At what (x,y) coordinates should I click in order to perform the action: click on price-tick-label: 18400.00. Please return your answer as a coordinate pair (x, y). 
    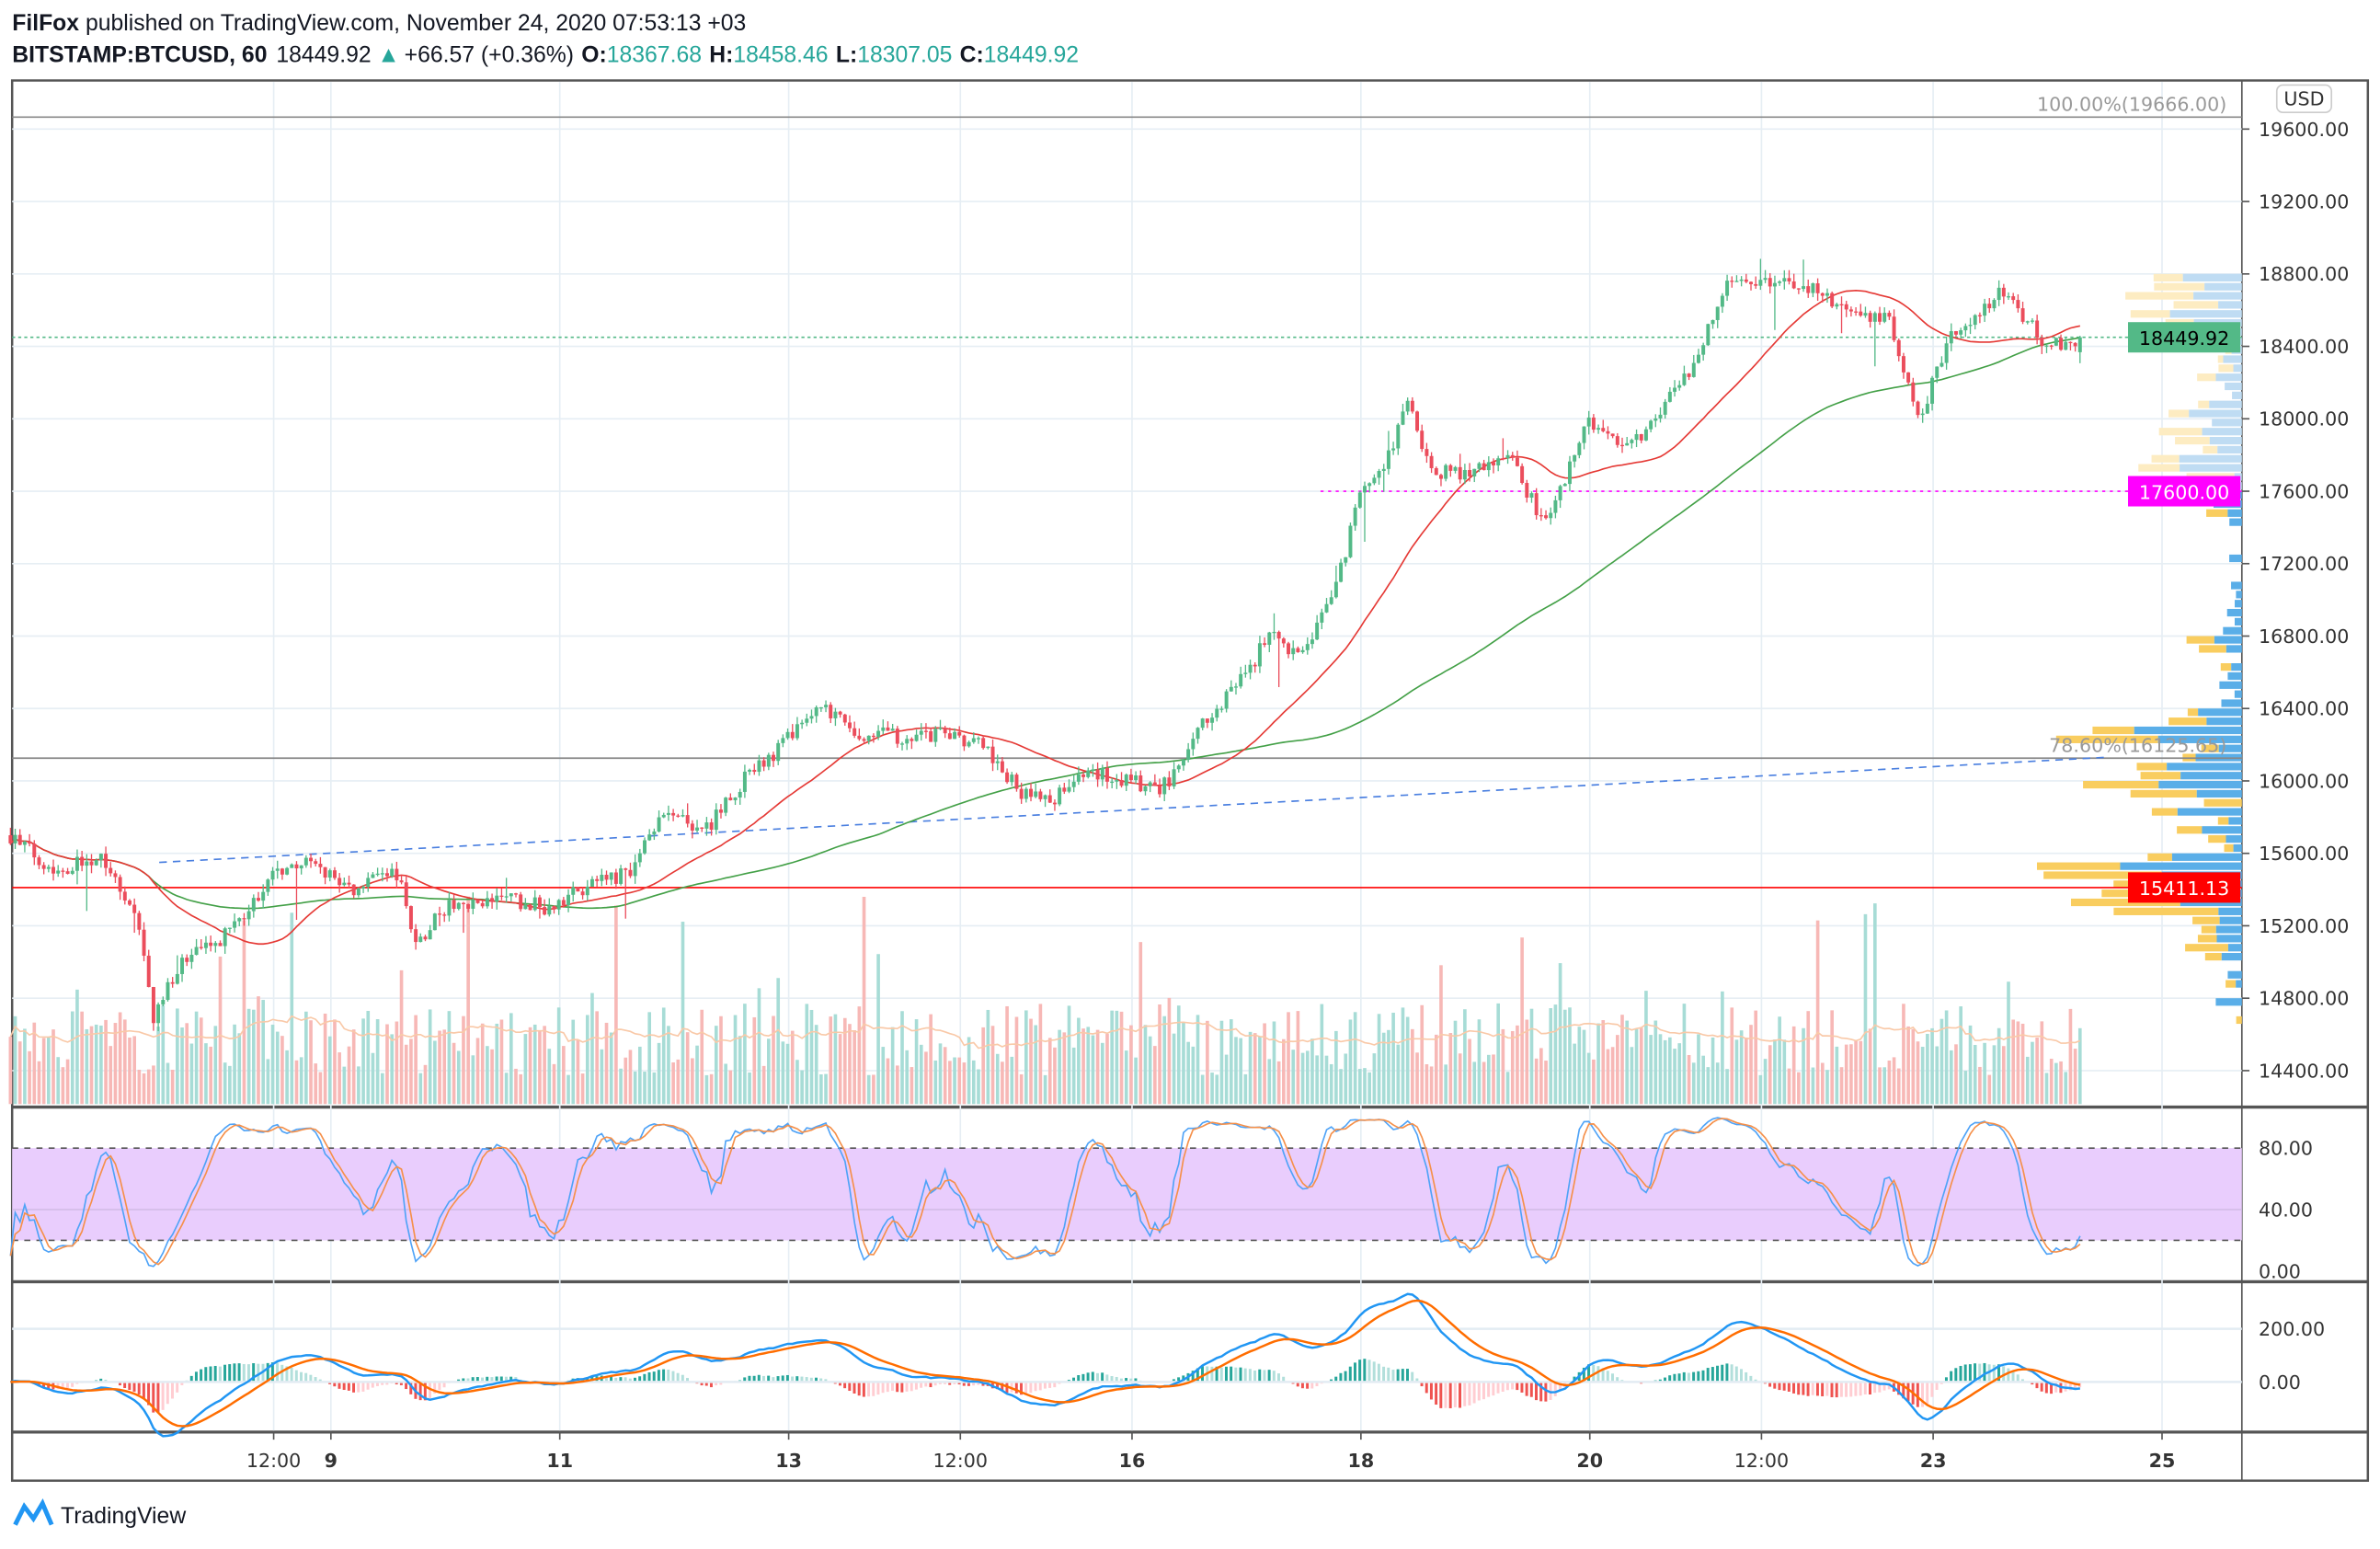
    Looking at the image, I should click on (2304, 347).